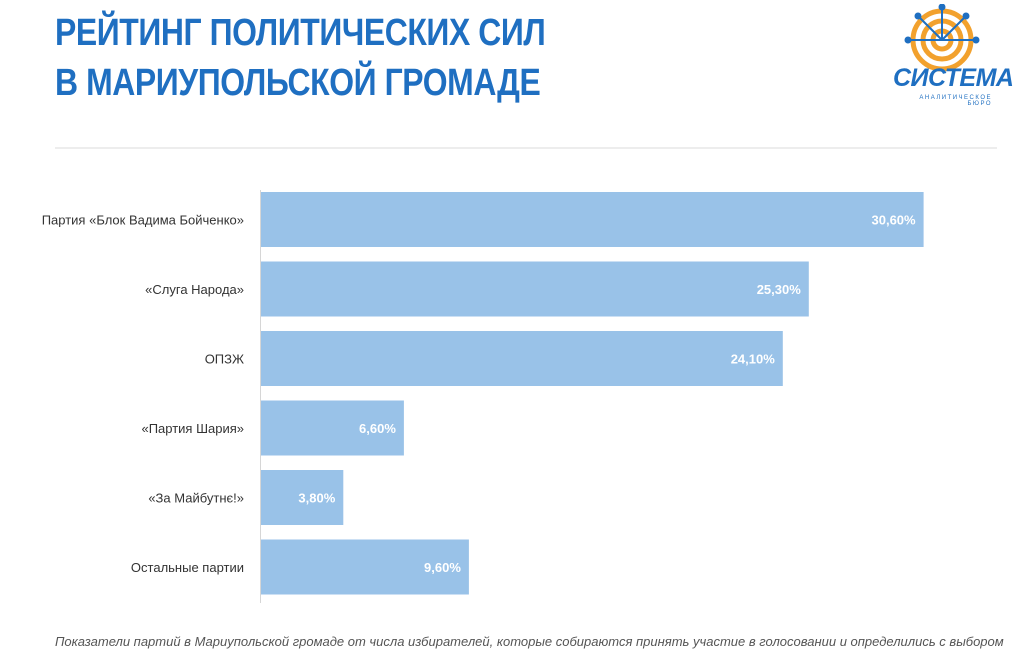 The width and height of the screenshot is (1024, 653). What do you see at coordinates (192, 428) in the screenshot?
I see `category-label-3: «Партия Шария»` at bounding box center [192, 428].